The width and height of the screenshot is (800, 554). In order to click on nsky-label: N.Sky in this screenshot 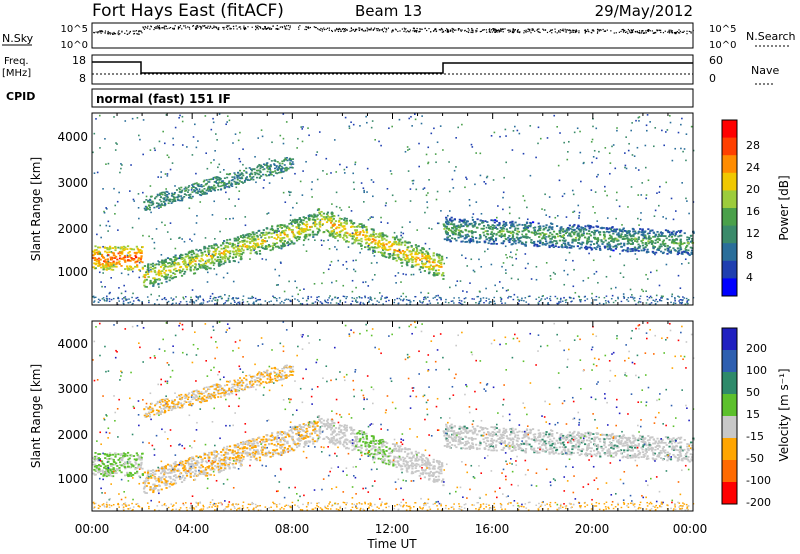, I will do `click(18, 38)`.